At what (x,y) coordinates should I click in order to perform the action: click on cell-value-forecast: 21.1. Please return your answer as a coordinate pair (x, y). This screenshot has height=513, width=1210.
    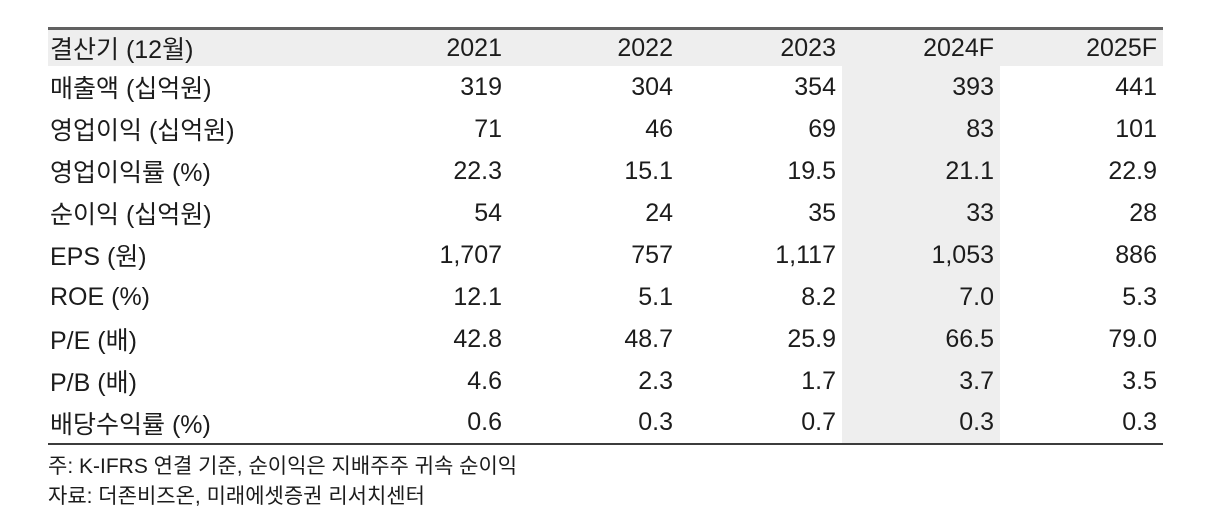
    Looking at the image, I should click on (921, 171).